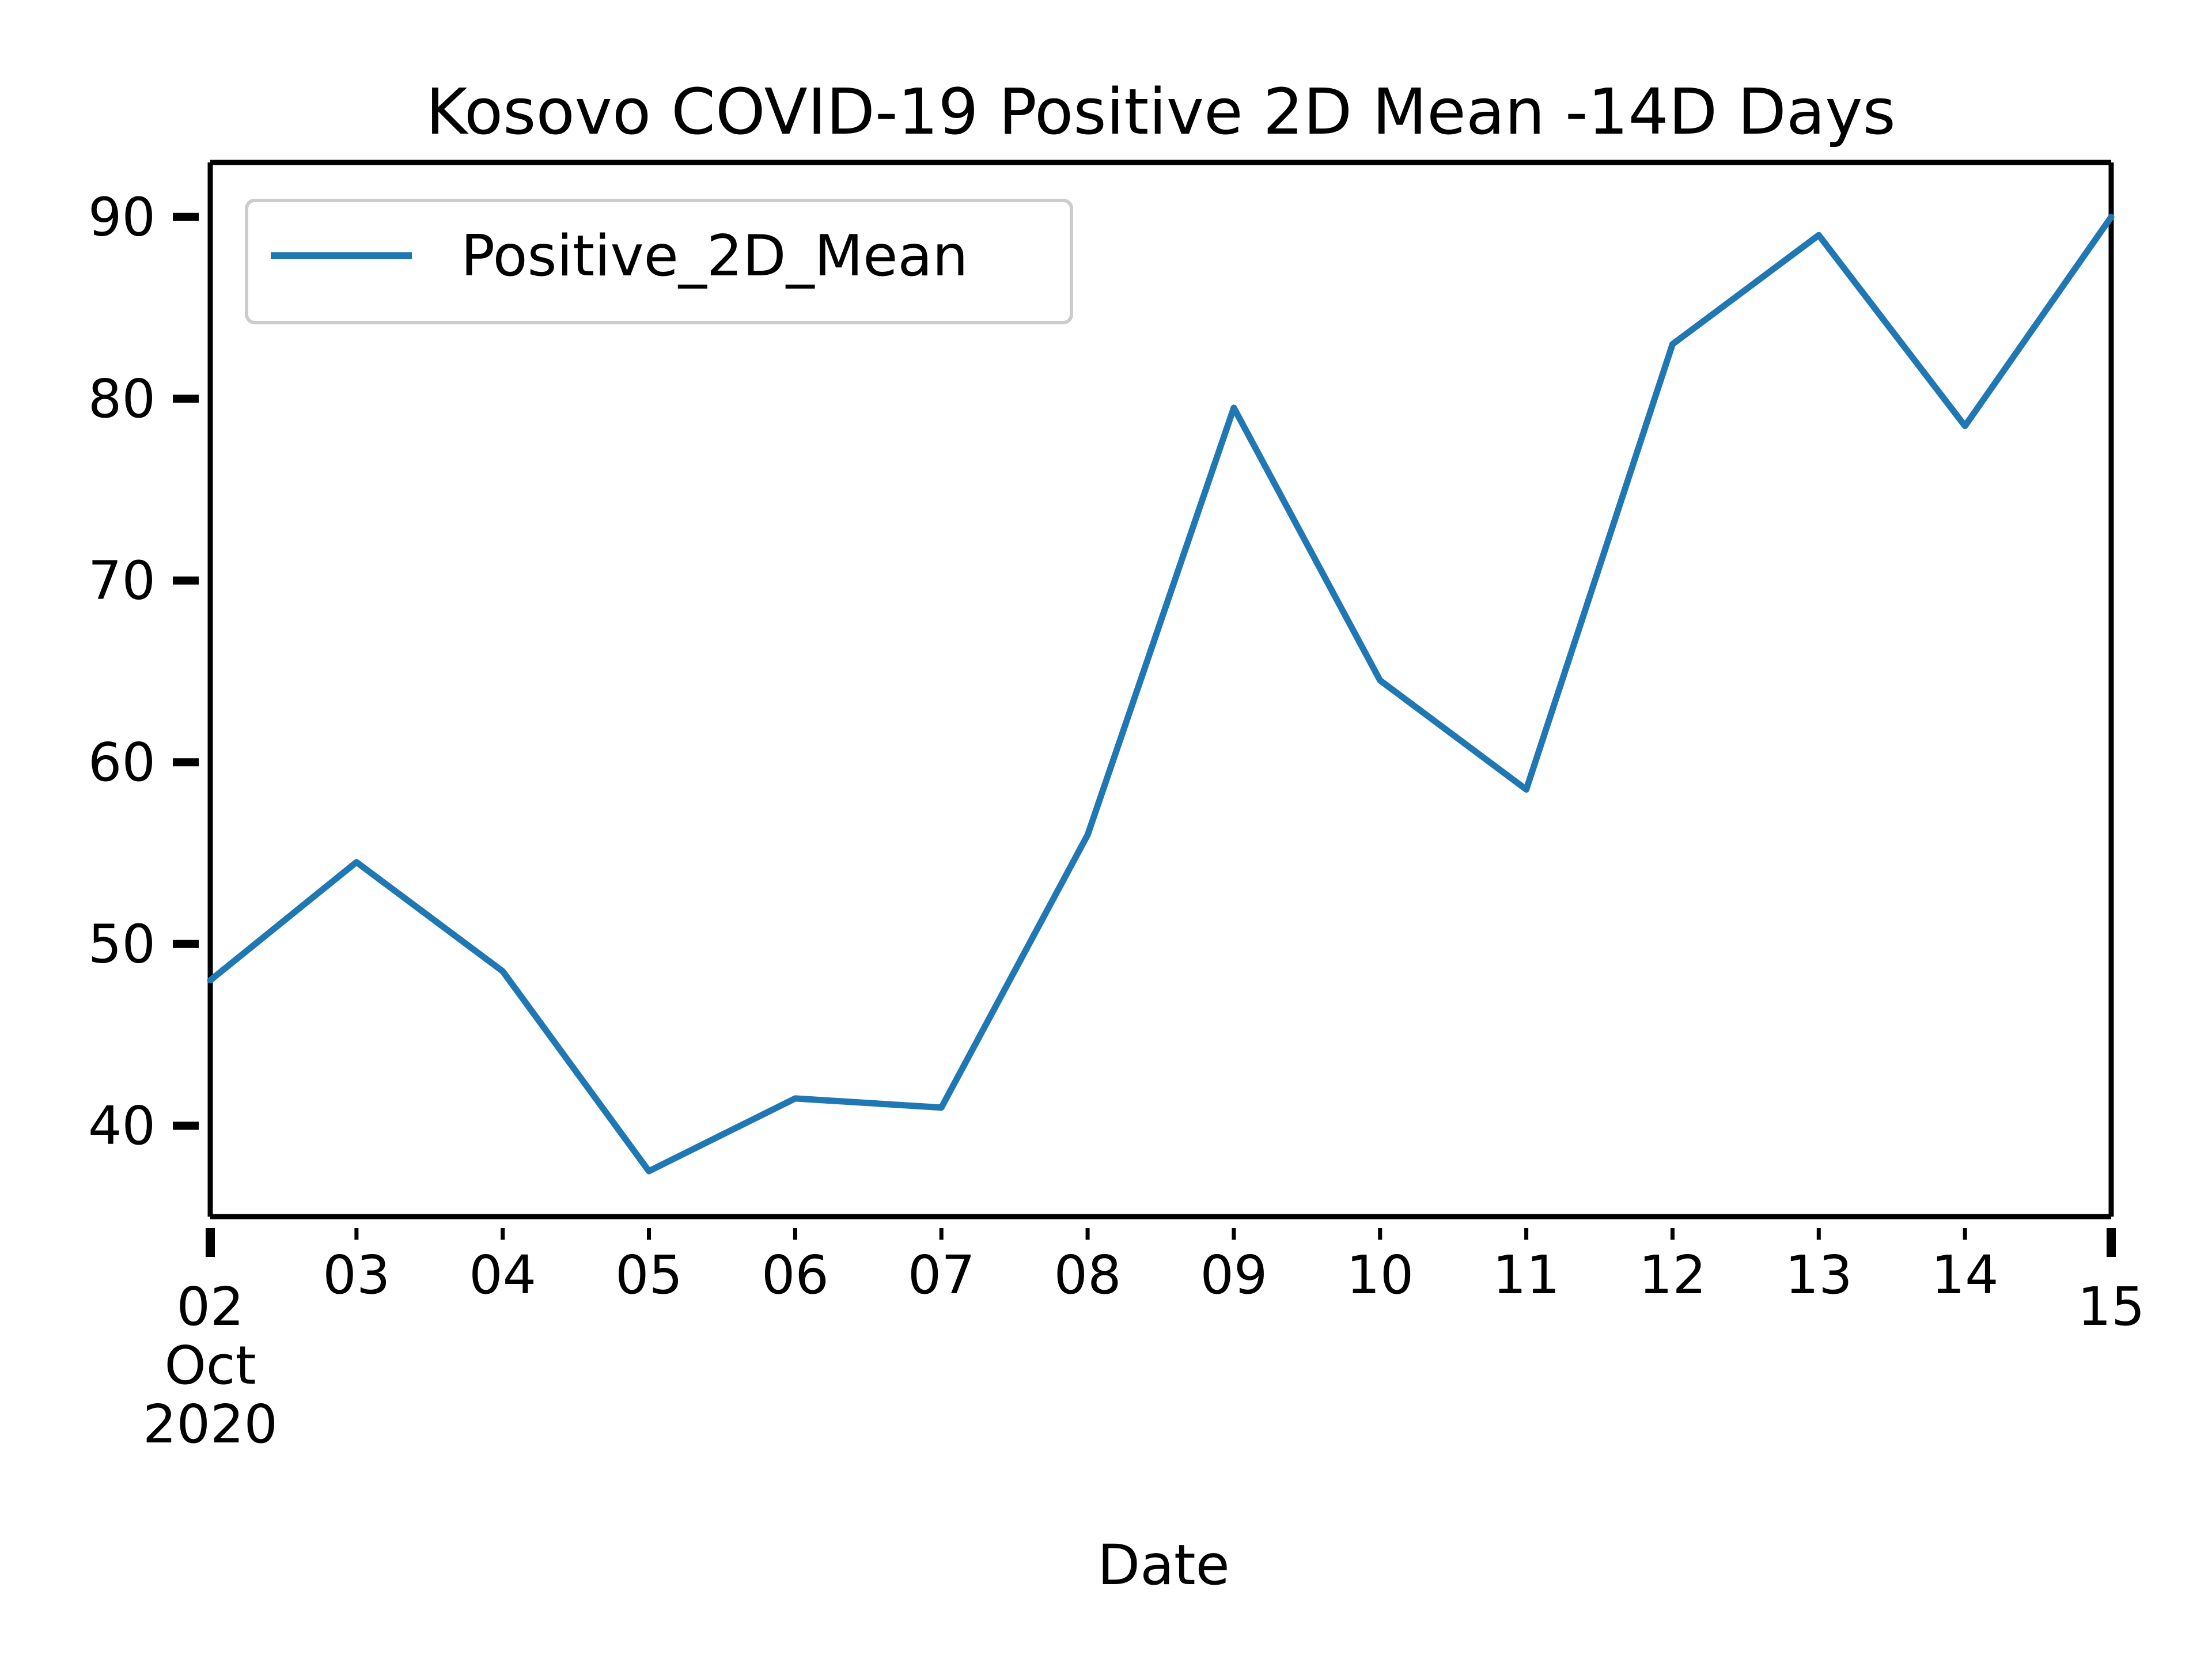 The image size is (2212, 1659). I want to click on x-tick-label: 06, so click(795, 1275).